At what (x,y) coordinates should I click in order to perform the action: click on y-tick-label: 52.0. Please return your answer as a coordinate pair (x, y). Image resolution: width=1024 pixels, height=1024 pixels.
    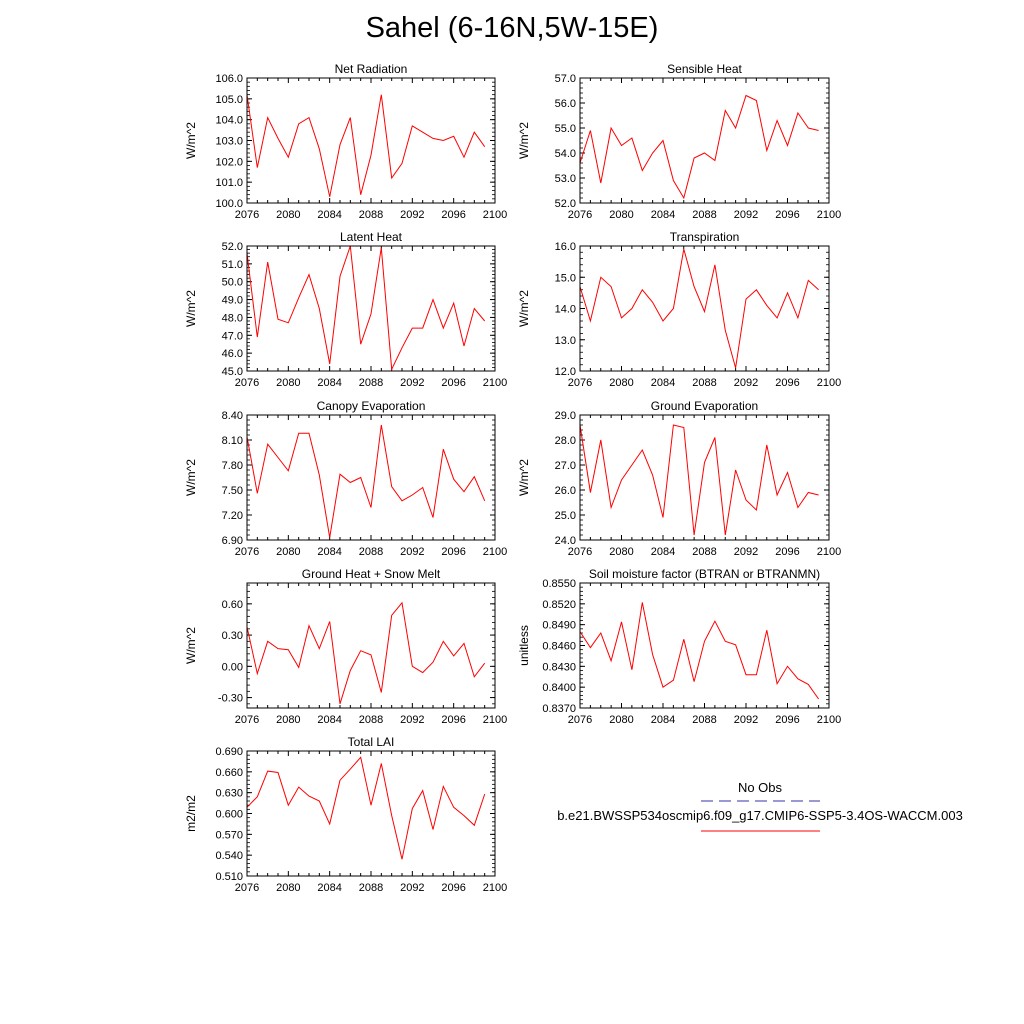
    Looking at the image, I should click on (232, 247).